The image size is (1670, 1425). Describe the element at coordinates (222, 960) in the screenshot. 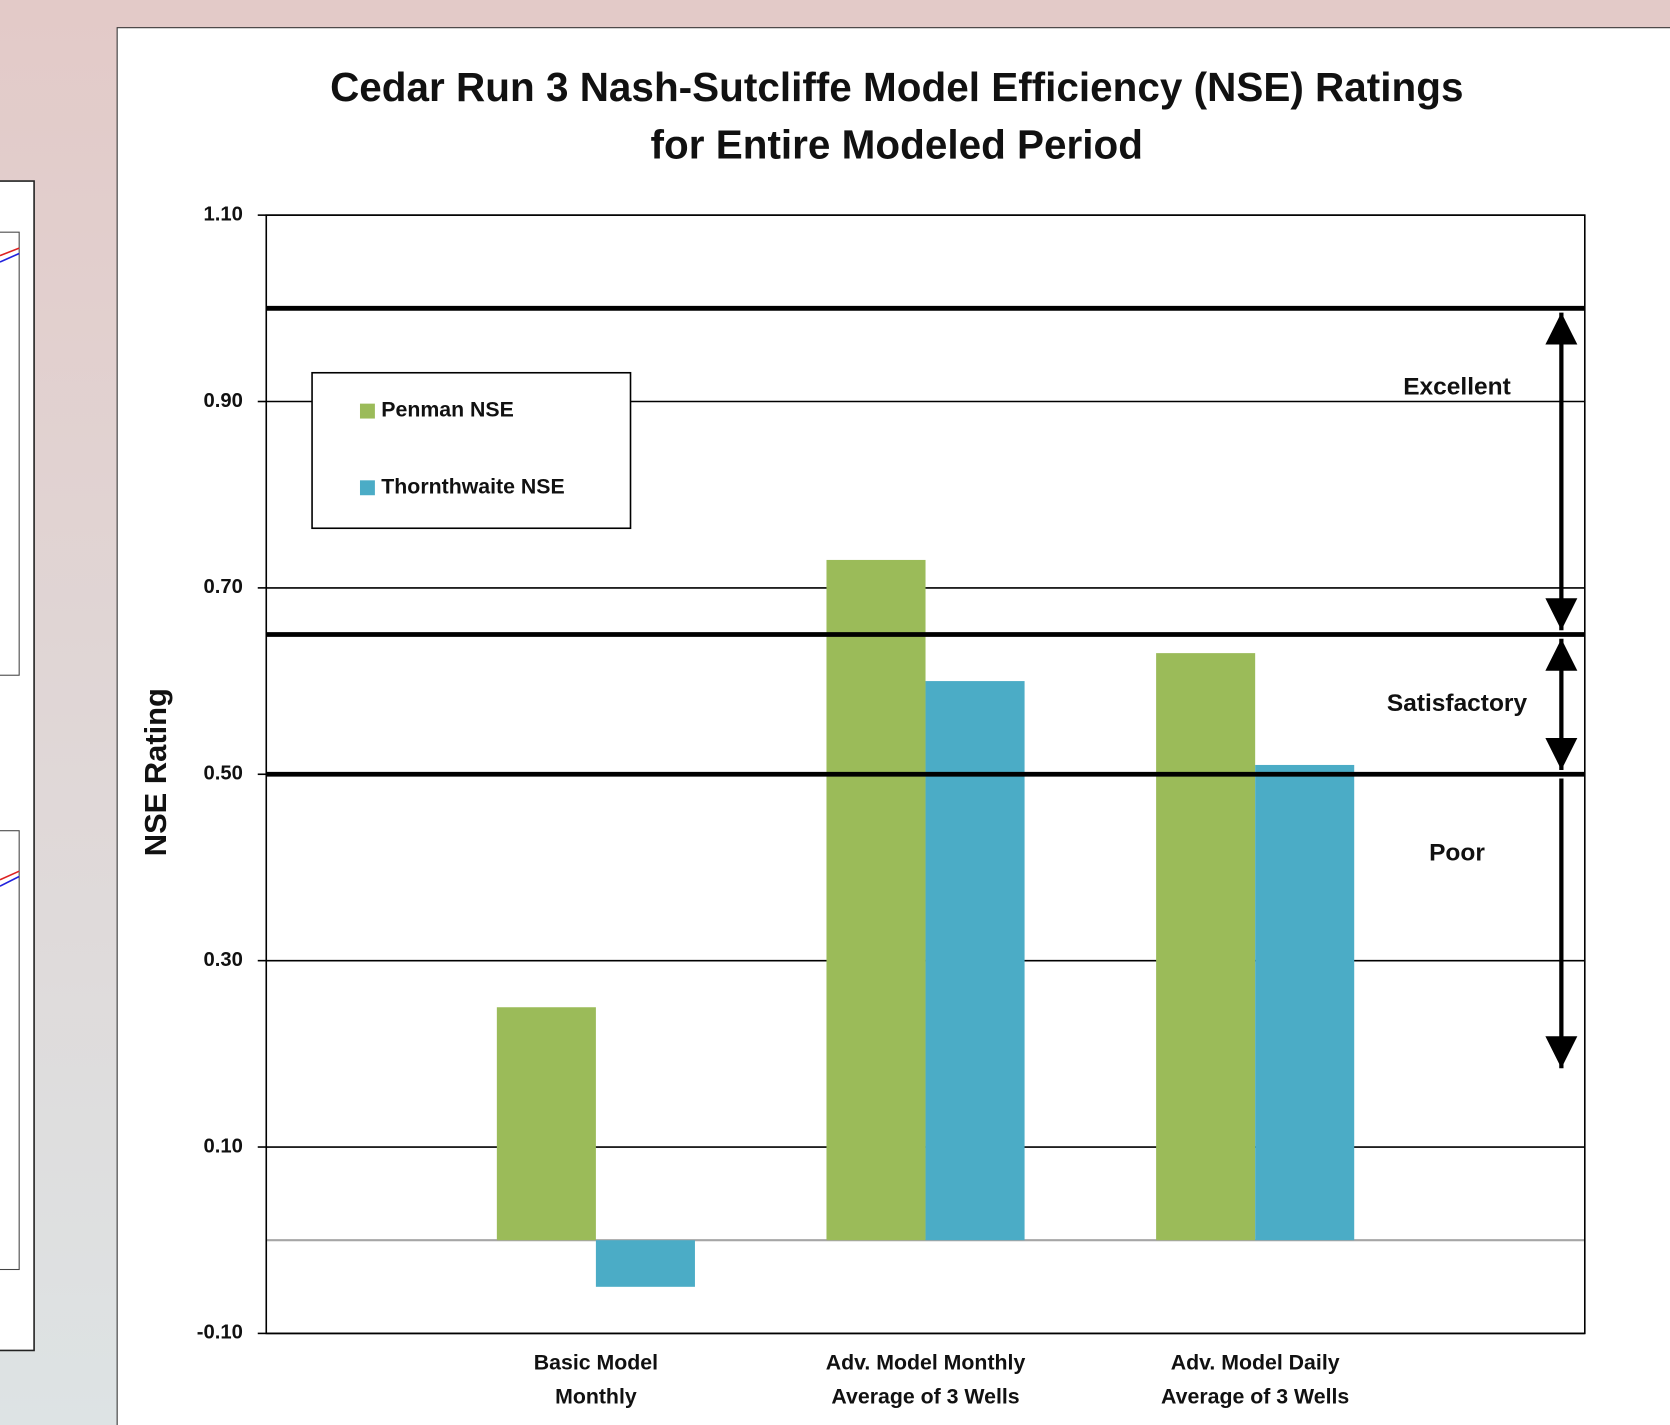

I see `y-tick-label: 0.30` at that location.